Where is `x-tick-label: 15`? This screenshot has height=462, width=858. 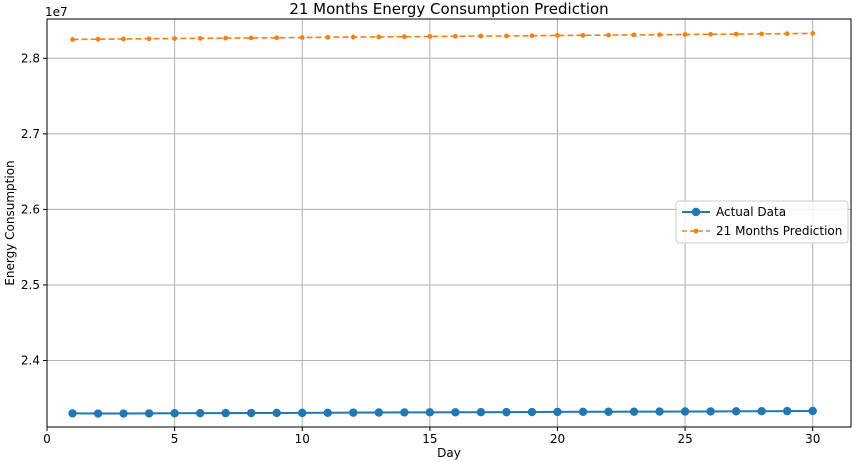
x-tick-label: 15 is located at coordinates (429, 439).